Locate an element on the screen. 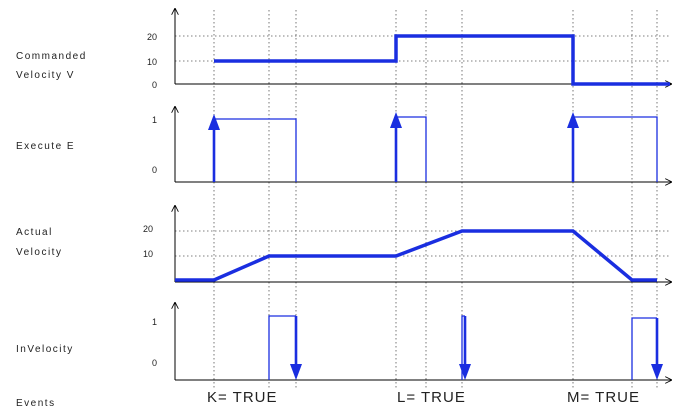 This screenshot has width=680, height=410. event-m: M= TRUE is located at coordinates (603, 397).